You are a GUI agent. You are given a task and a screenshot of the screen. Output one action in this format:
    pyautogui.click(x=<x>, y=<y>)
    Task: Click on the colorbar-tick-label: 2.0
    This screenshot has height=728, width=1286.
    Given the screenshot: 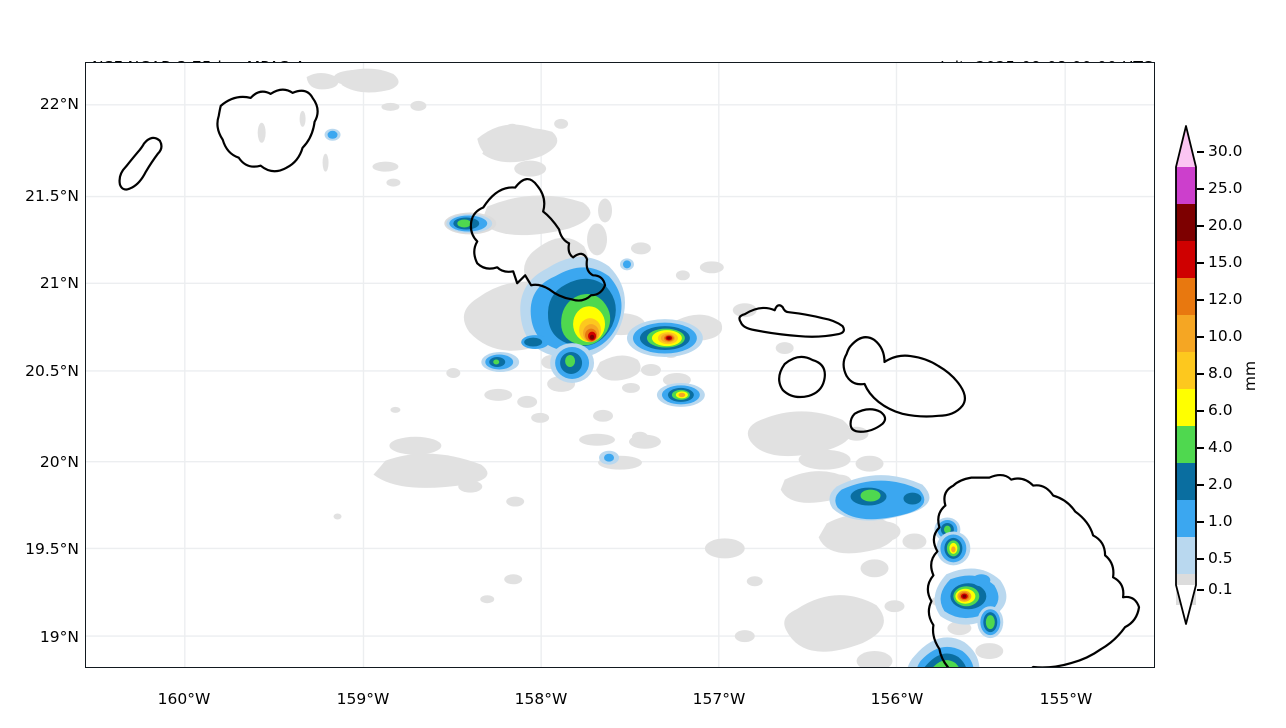 What is the action you would take?
    pyautogui.click(x=1220, y=484)
    